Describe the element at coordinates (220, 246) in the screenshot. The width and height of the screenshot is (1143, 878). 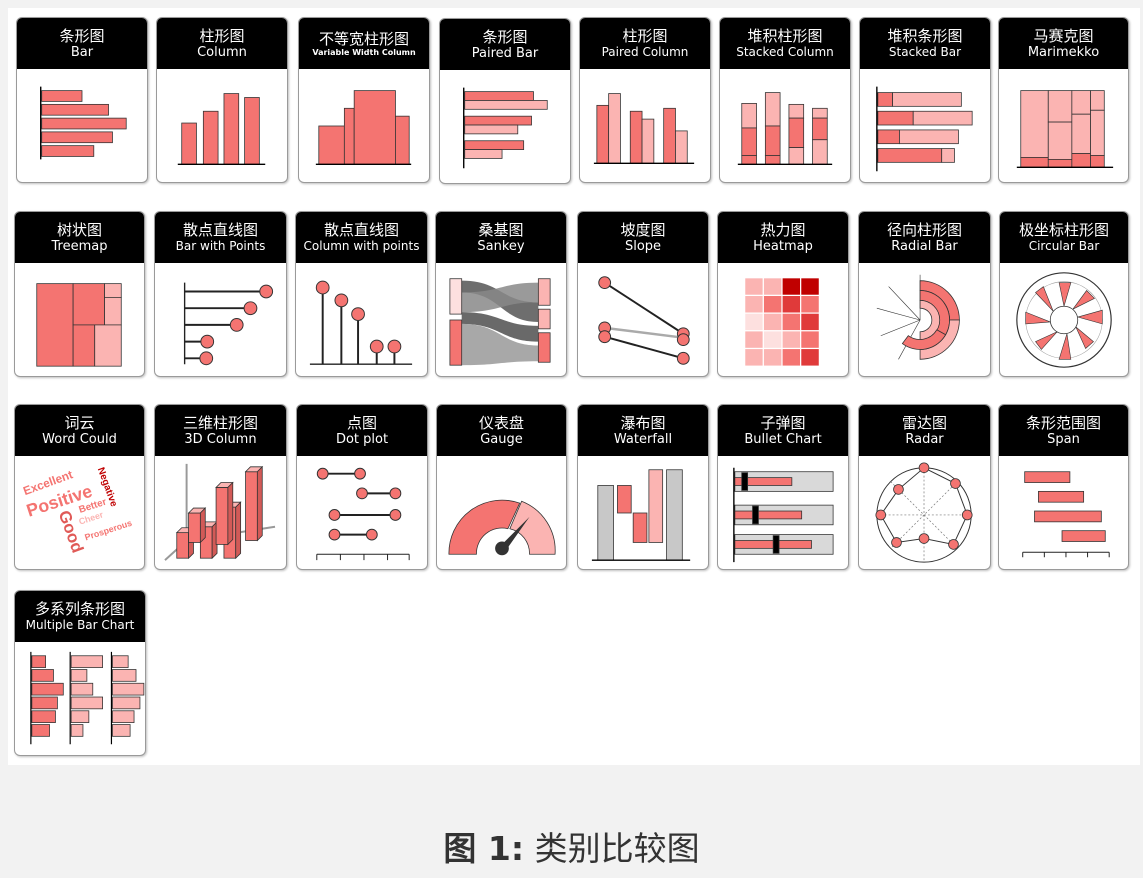
I see `card-title-en: Bar with Points` at that location.